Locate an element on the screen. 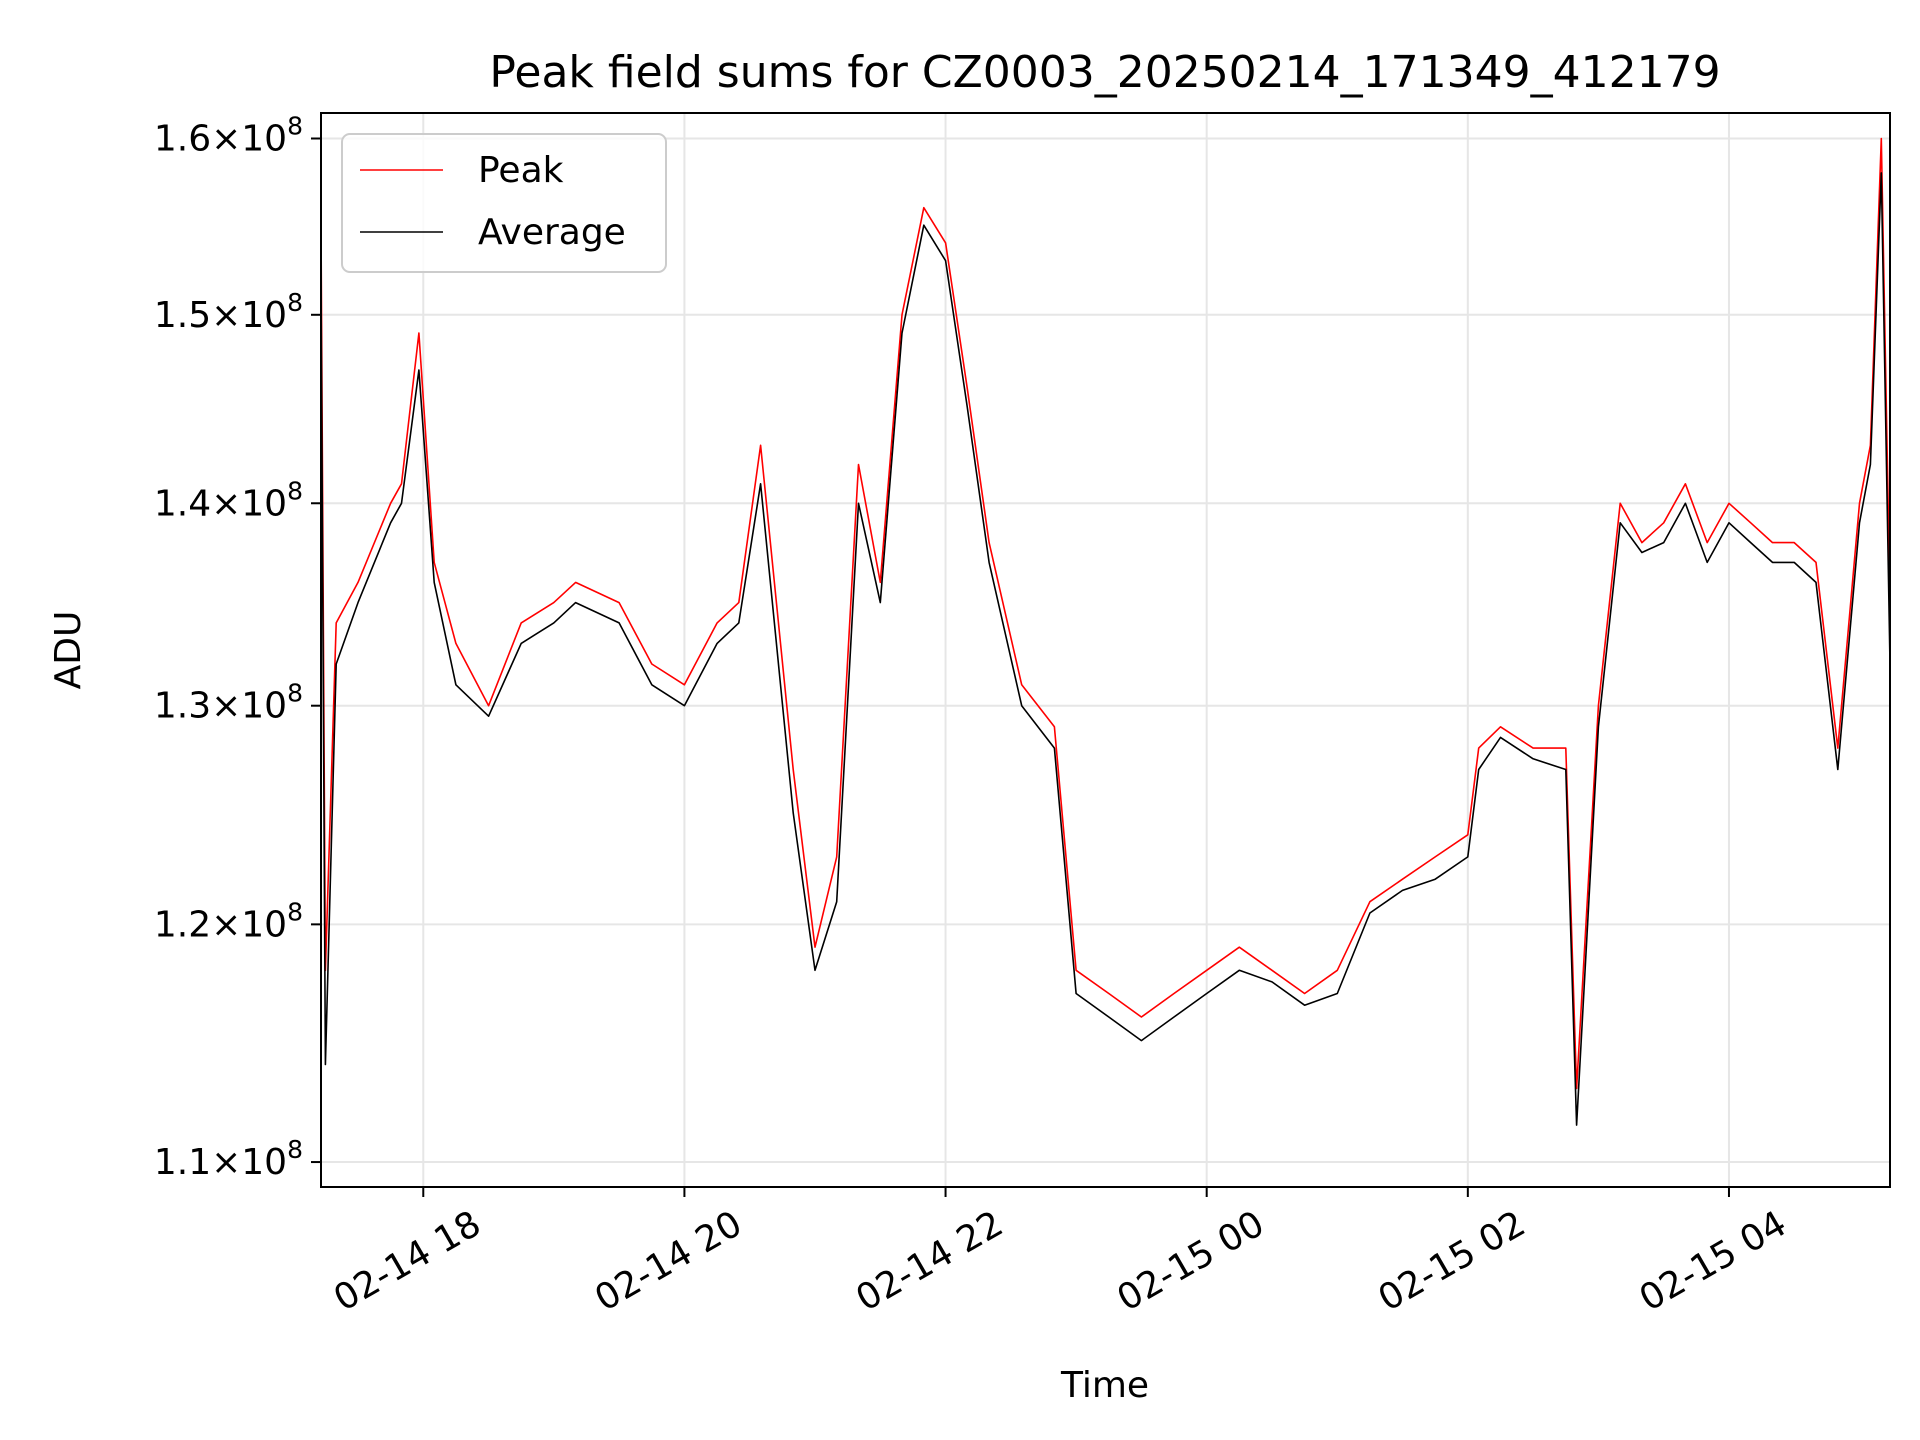  y-axis-label: ADU is located at coordinates (68, 650).